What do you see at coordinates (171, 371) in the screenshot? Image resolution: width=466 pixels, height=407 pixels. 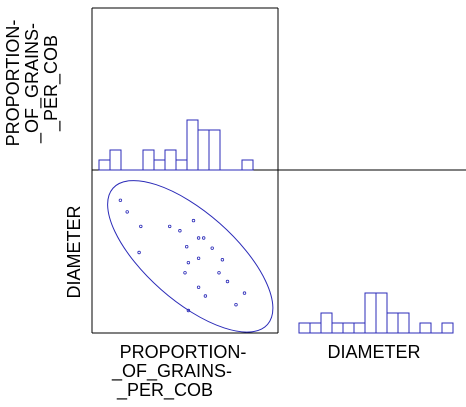 I see `x-label-line-2: _OF_GRAINS-` at bounding box center [171, 371].